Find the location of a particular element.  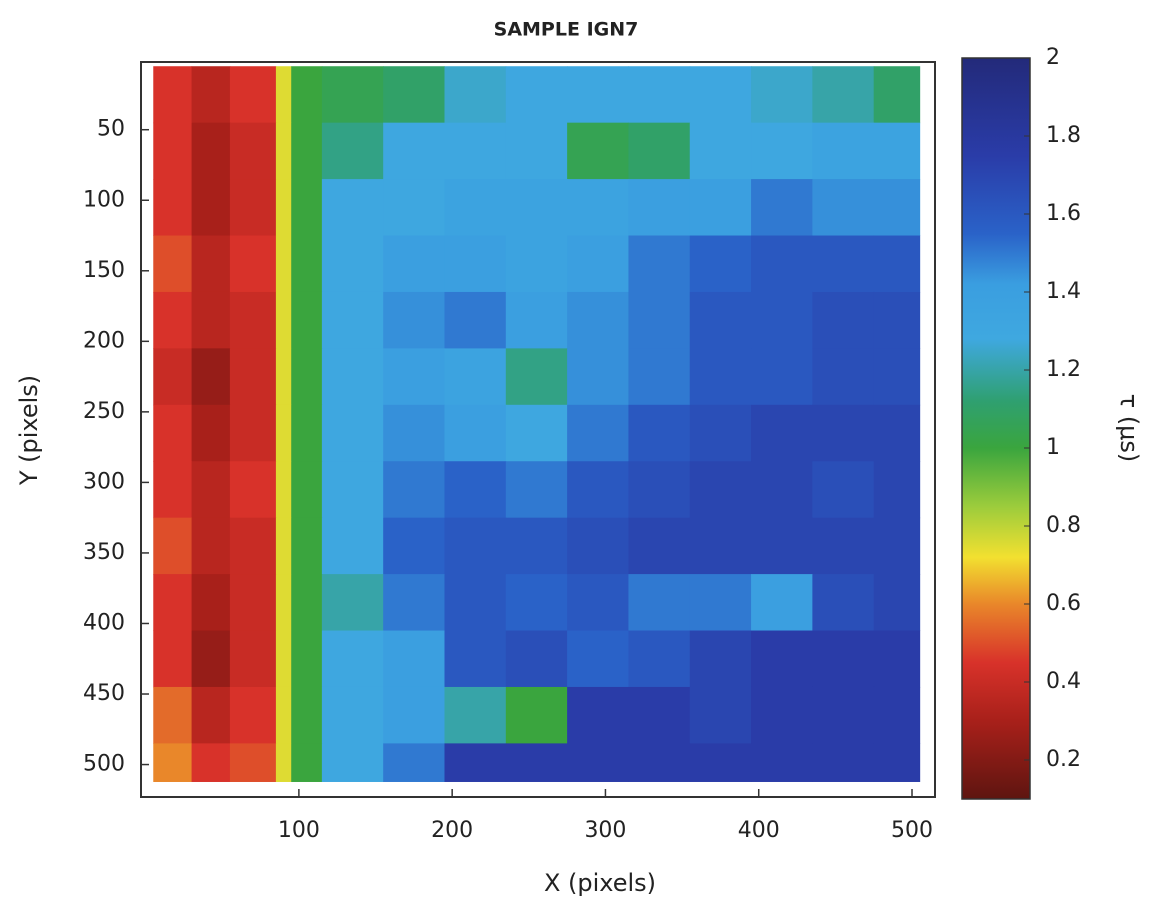

colorbar-tick-label: 0.2 is located at coordinates (1063, 759).